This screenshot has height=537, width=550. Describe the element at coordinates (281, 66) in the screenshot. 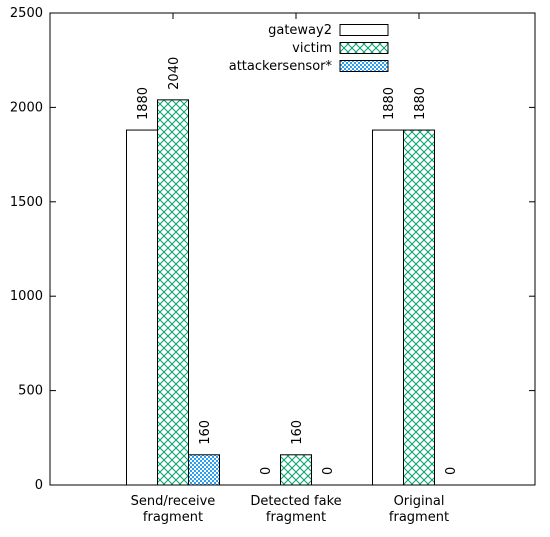

I see `legend-label: attackersensor*` at that location.